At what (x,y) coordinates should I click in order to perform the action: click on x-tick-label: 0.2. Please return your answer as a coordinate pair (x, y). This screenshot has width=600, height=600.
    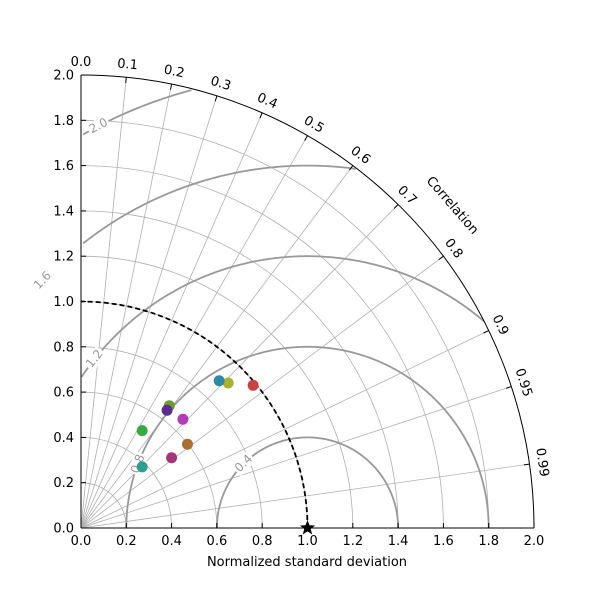
    Looking at the image, I should click on (126, 541).